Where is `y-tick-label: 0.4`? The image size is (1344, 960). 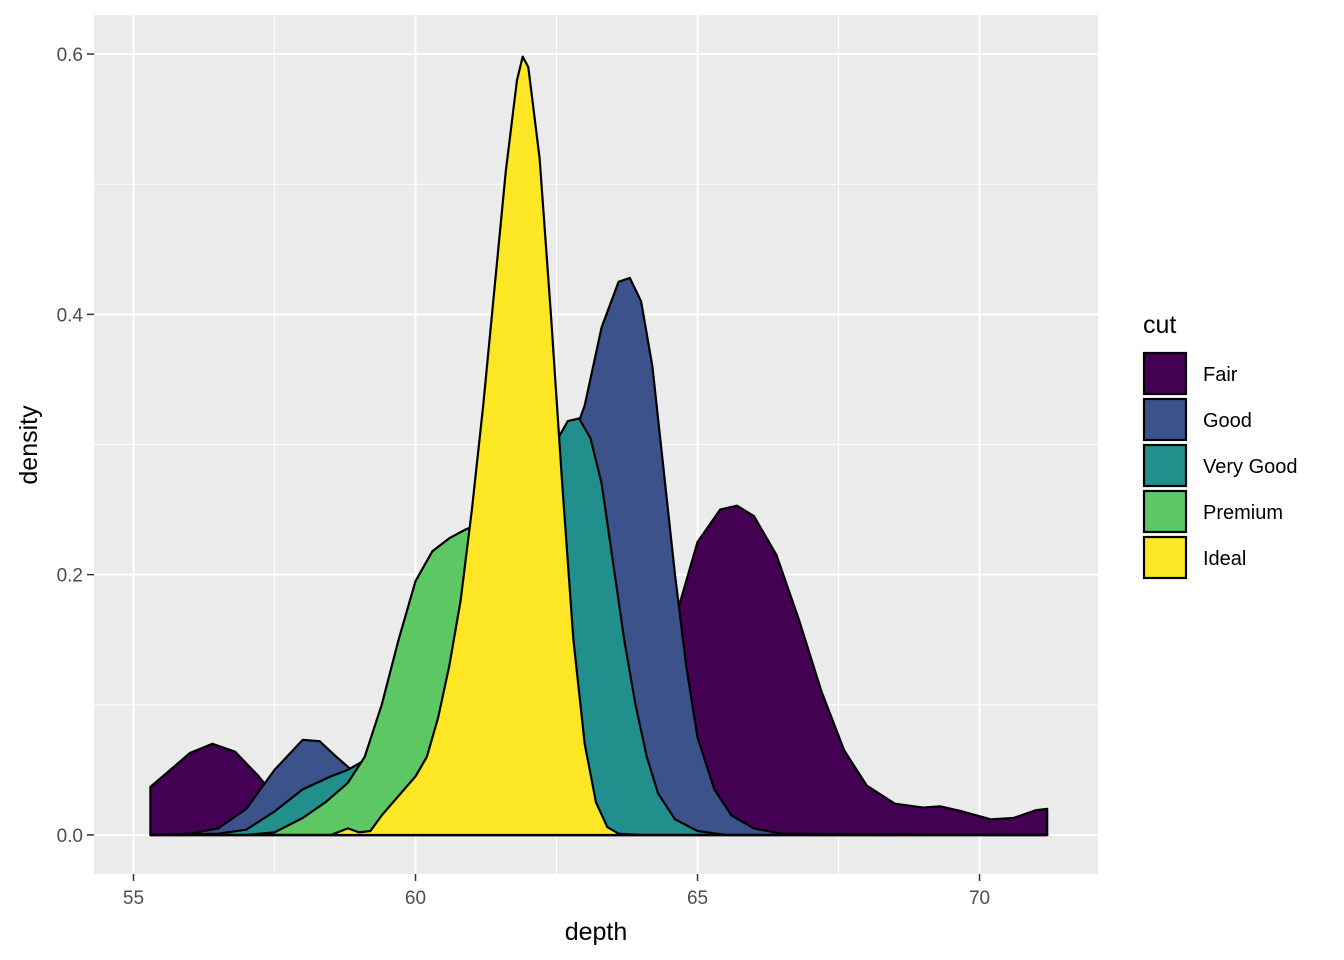 y-tick-label: 0.4 is located at coordinates (70, 315).